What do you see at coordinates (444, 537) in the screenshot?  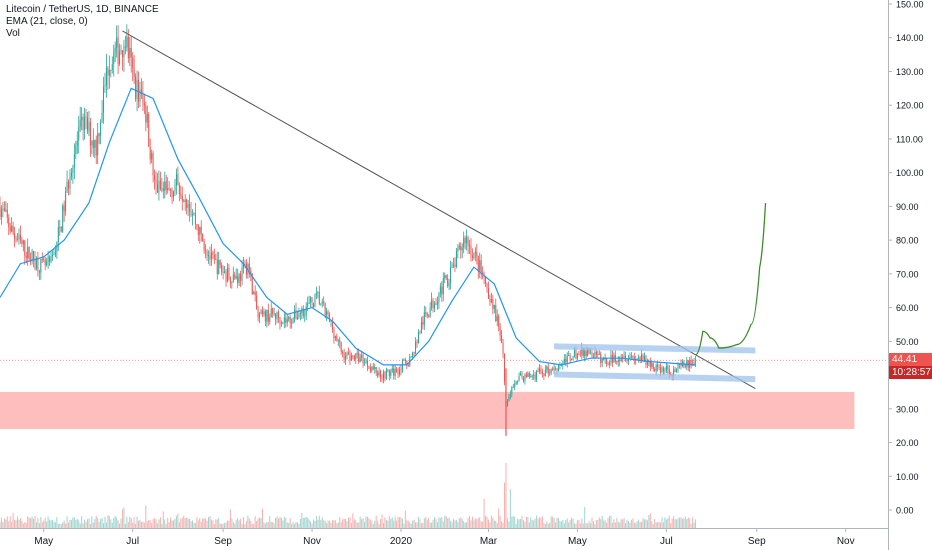 I see `time-axis: May Jul Sep Nov 2020 Mar May Jul Sep Nov` at bounding box center [444, 537].